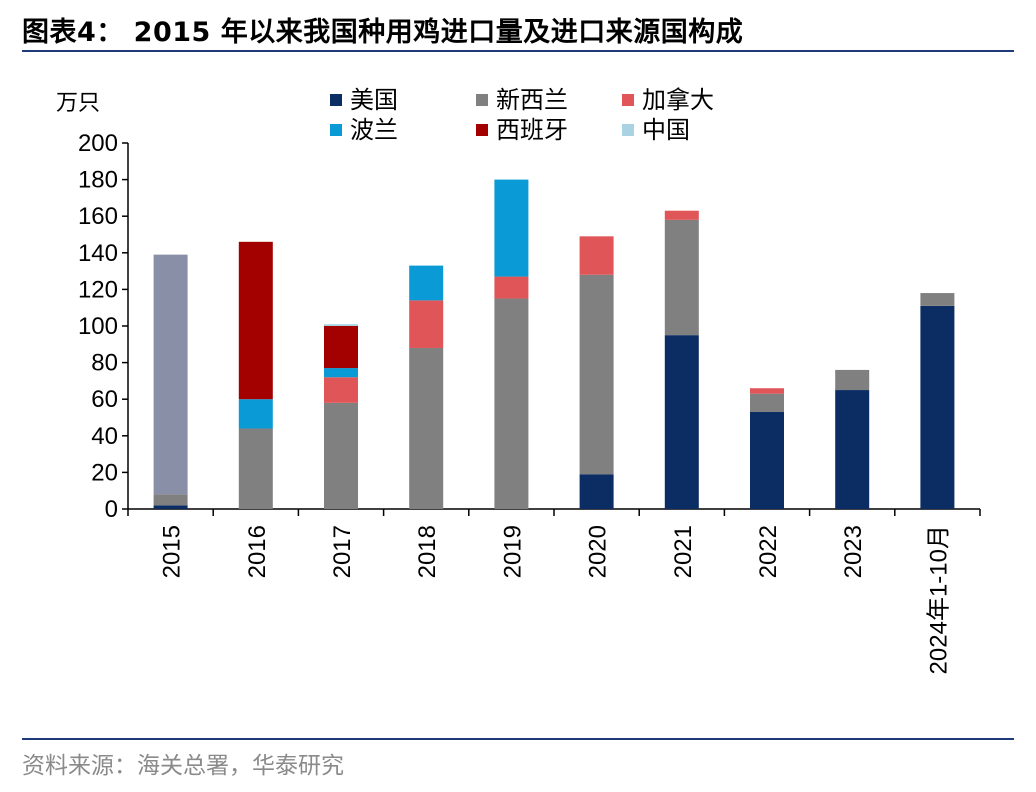 Image resolution: width=1036 pixels, height=792 pixels. What do you see at coordinates (98, 326) in the screenshot?
I see `y-tick-label: 100` at bounding box center [98, 326].